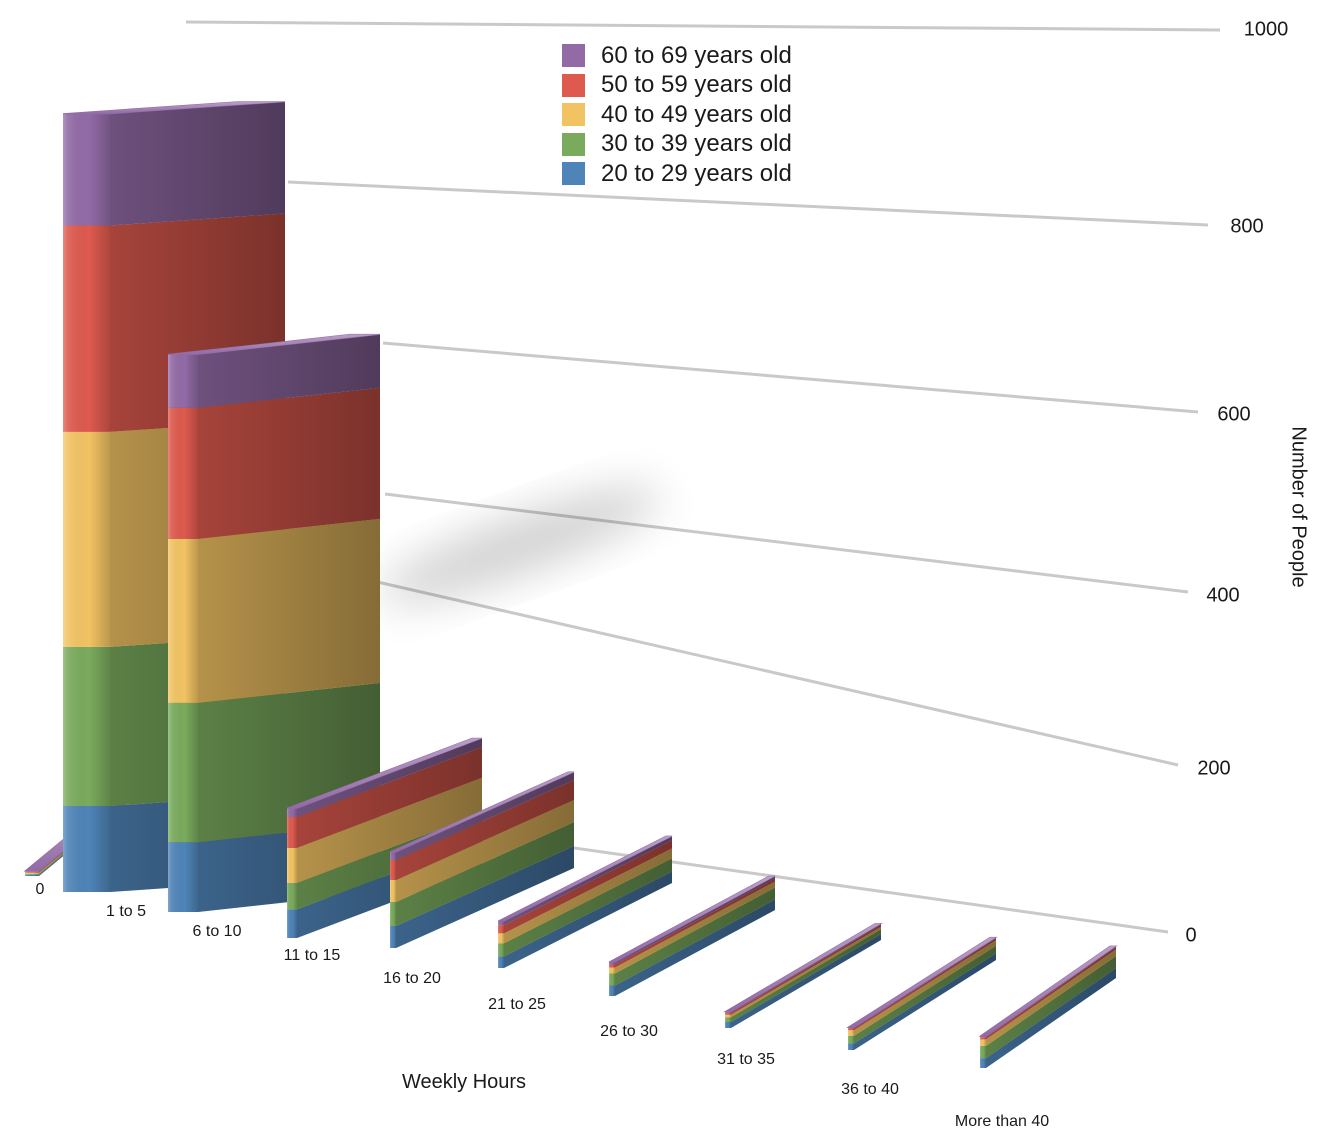  What do you see at coordinates (1002, 1121) in the screenshot?
I see `x-tick-label: More than 40` at bounding box center [1002, 1121].